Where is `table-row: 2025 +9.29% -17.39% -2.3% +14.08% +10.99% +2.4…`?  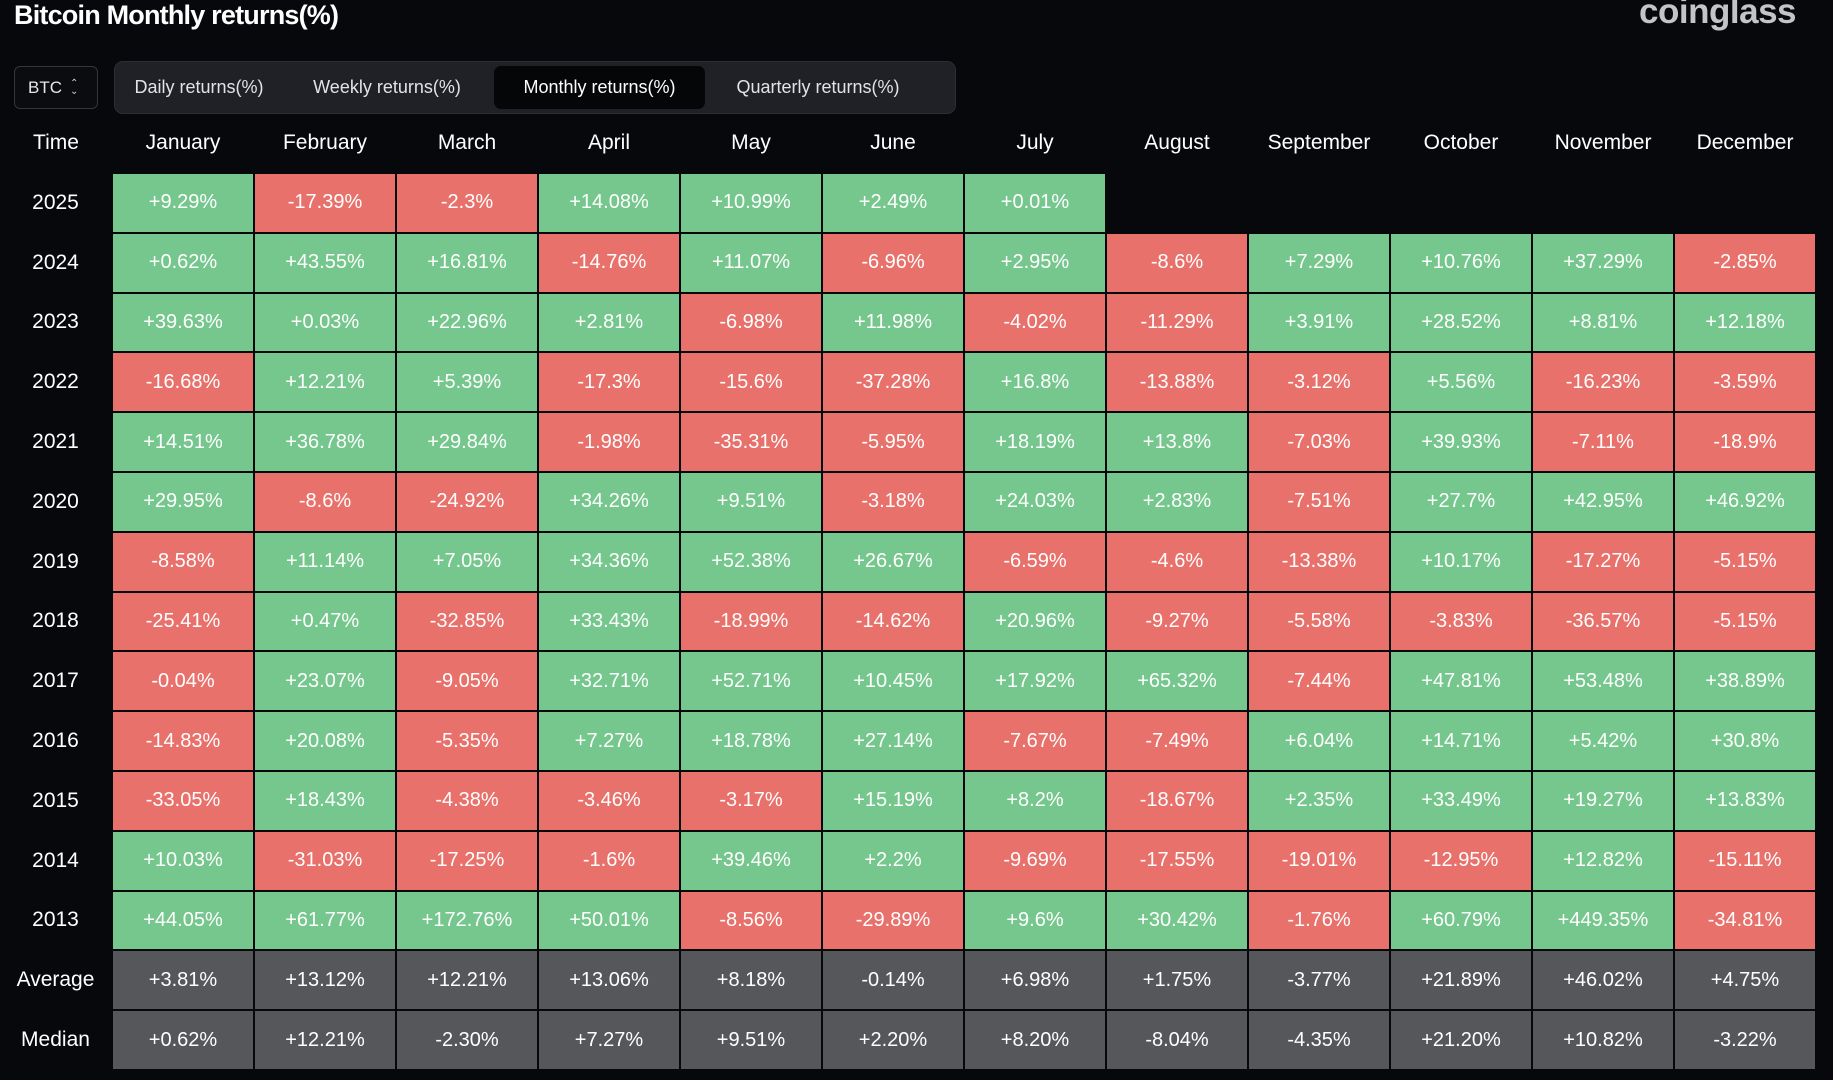 table-row: 2025 +9.29% -17.39% -2.3% +14.08% +10.99% +2.4… is located at coordinates (908, 203).